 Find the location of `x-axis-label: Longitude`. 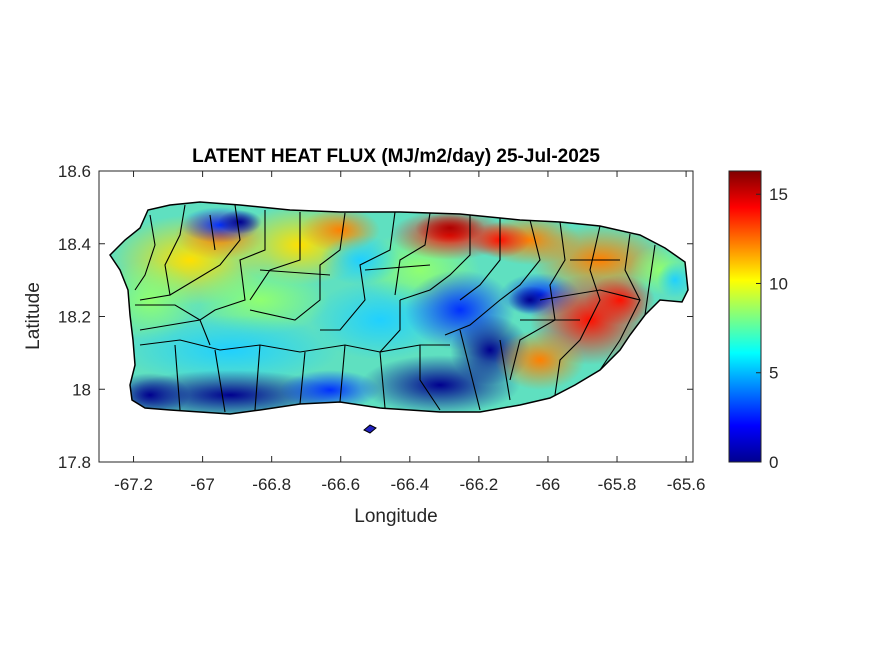

x-axis-label: Longitude is located at coordinates (395, 516).